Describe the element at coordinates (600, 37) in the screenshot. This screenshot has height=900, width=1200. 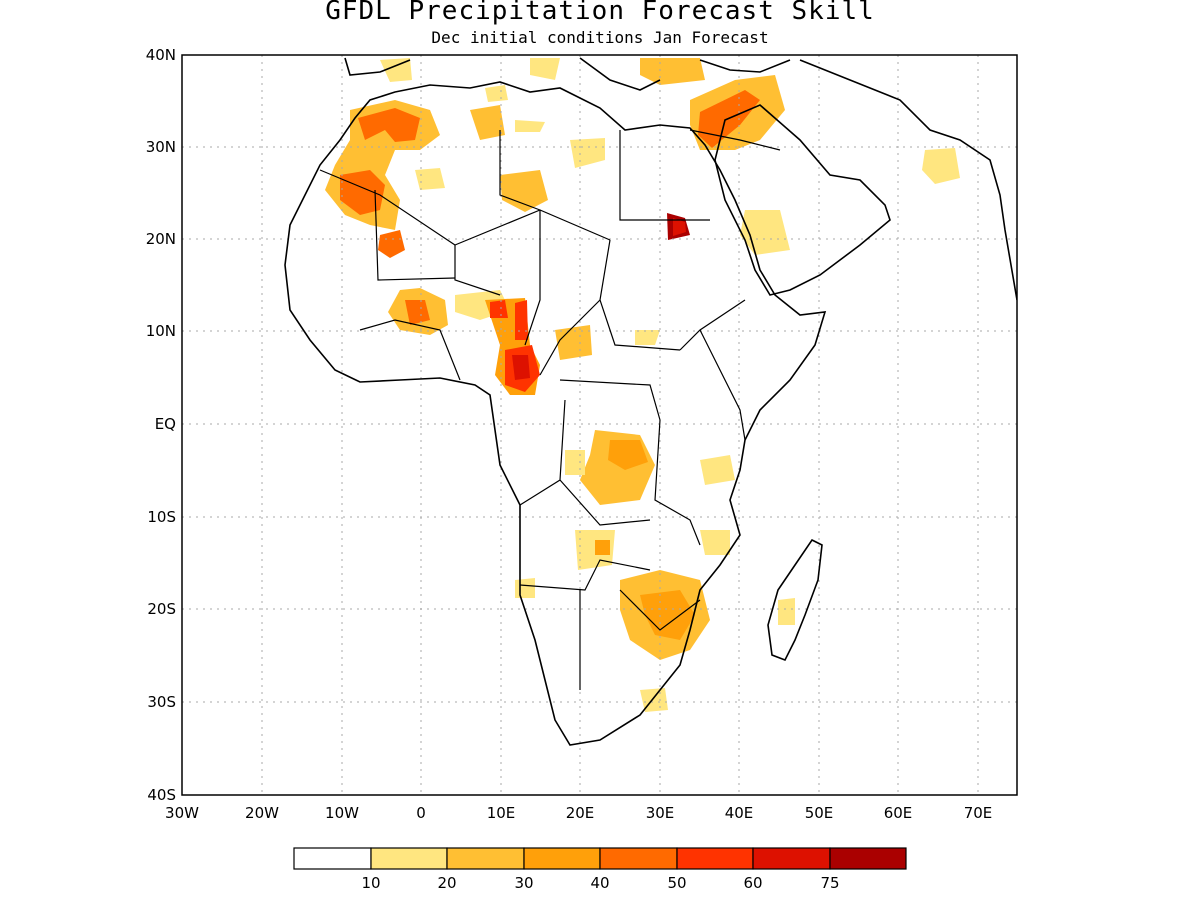
I see `chart-subtitle: Dec initial conditions Jan Forecast` at that location.